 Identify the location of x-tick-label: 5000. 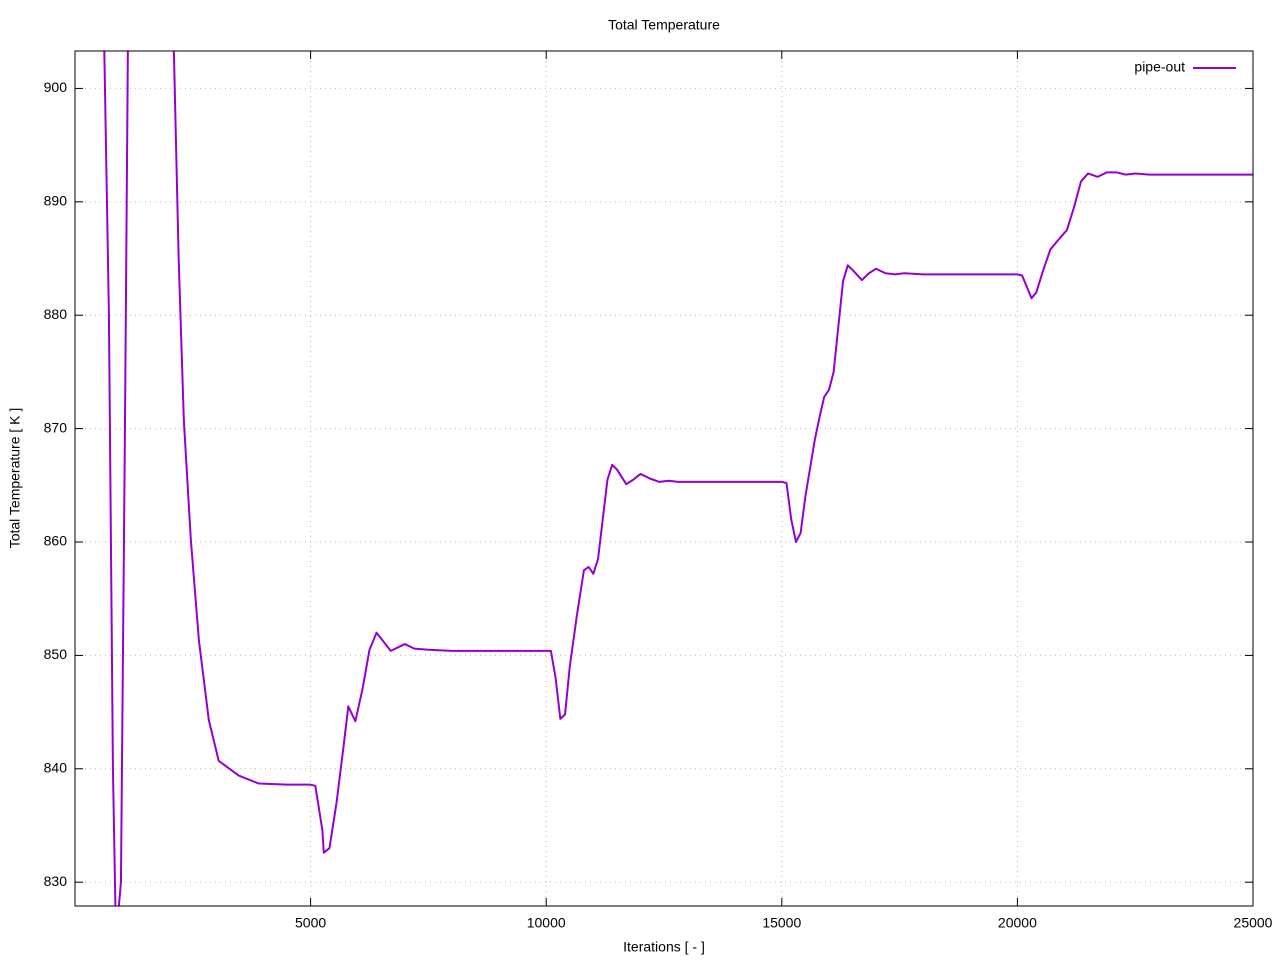
(310, 923).